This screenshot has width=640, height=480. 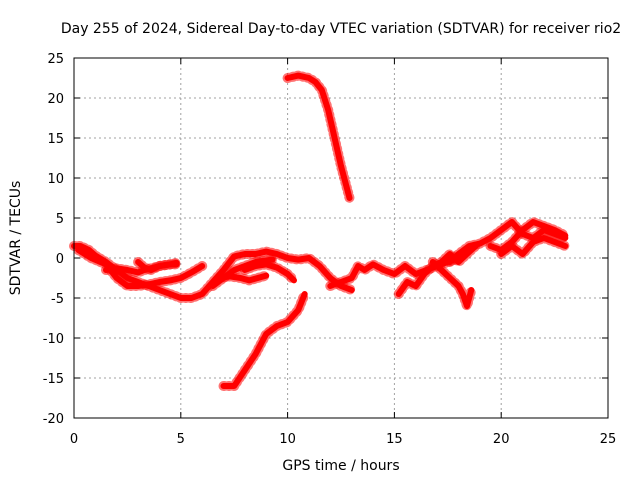 I want to click on y-tick-label: -20, so click(x=53, y=419).